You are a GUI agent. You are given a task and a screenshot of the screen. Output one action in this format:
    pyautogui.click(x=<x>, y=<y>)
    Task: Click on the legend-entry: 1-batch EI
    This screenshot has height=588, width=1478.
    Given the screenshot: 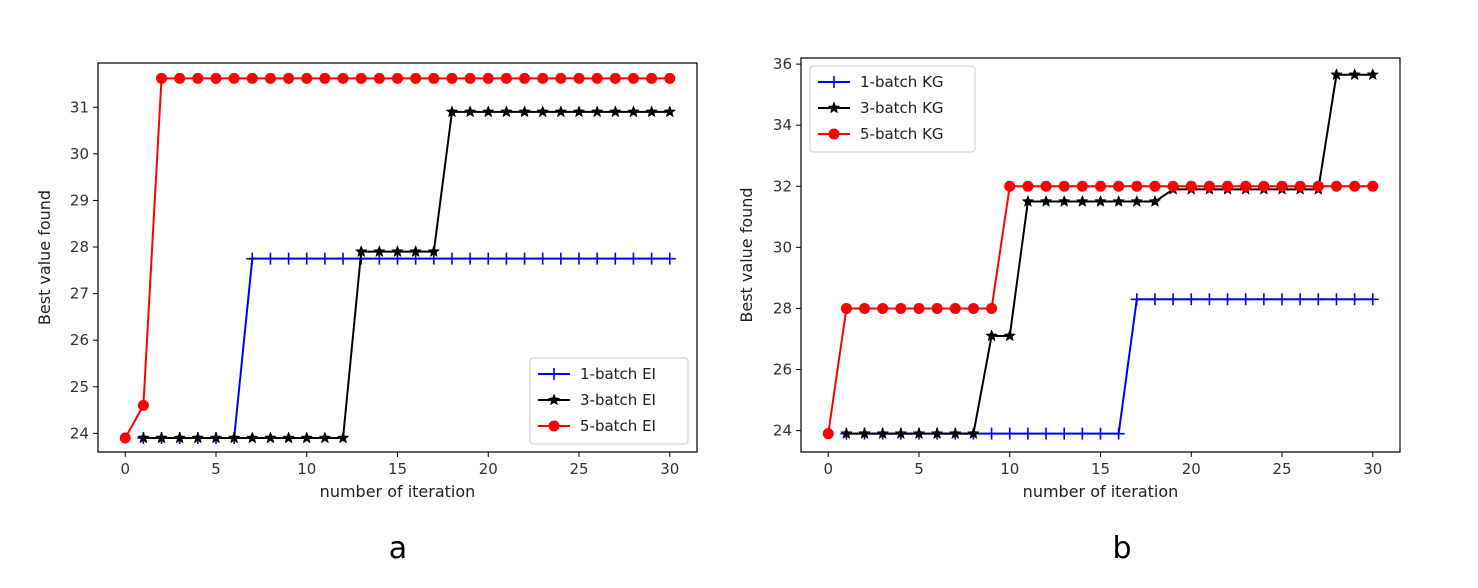 What is the action you would take?
    pyautogui.click(x=597, y=374)
    